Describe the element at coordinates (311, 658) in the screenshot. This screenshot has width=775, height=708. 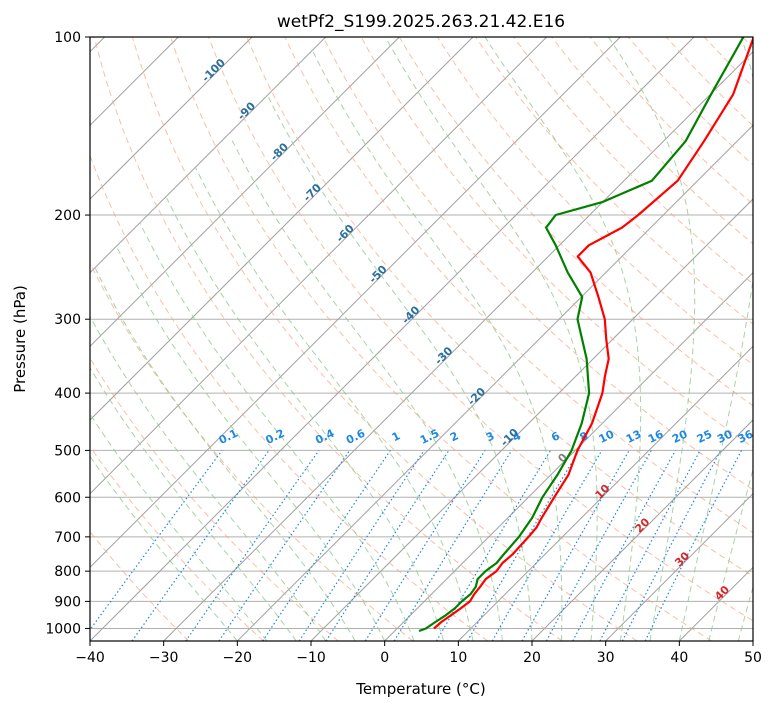
I see `x-tick-label: −10` at that location.